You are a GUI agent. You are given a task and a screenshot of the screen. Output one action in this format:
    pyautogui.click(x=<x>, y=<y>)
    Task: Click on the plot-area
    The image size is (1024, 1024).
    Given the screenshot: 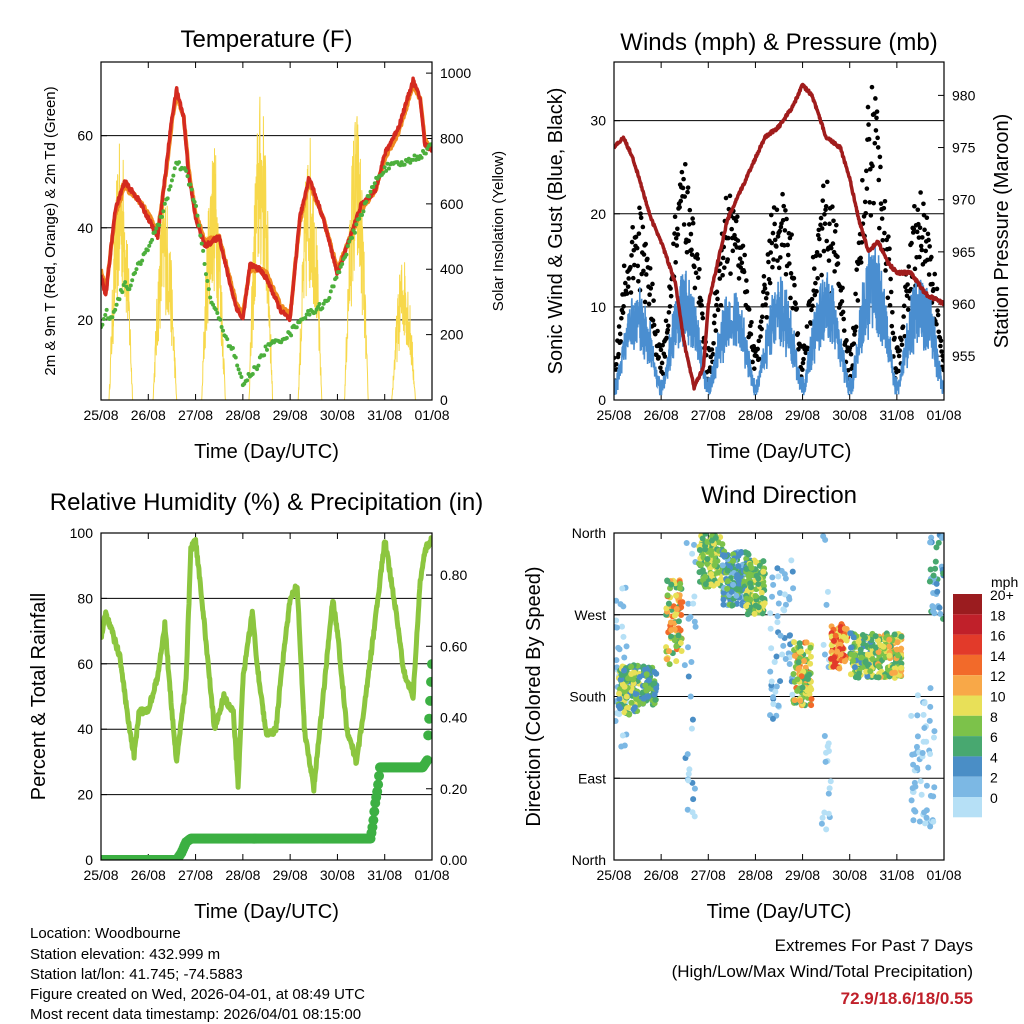 What is the action you would take?
    pyautogui.click(x=779, y=239)
    